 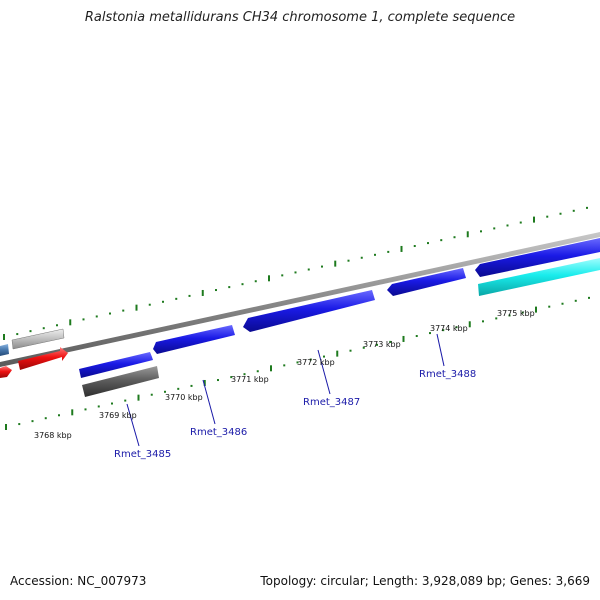 What do you see at coordinates (449, 328) in the screenshot?
I see `scale-label: 3774 kbp` at bounding box center [449, 328].